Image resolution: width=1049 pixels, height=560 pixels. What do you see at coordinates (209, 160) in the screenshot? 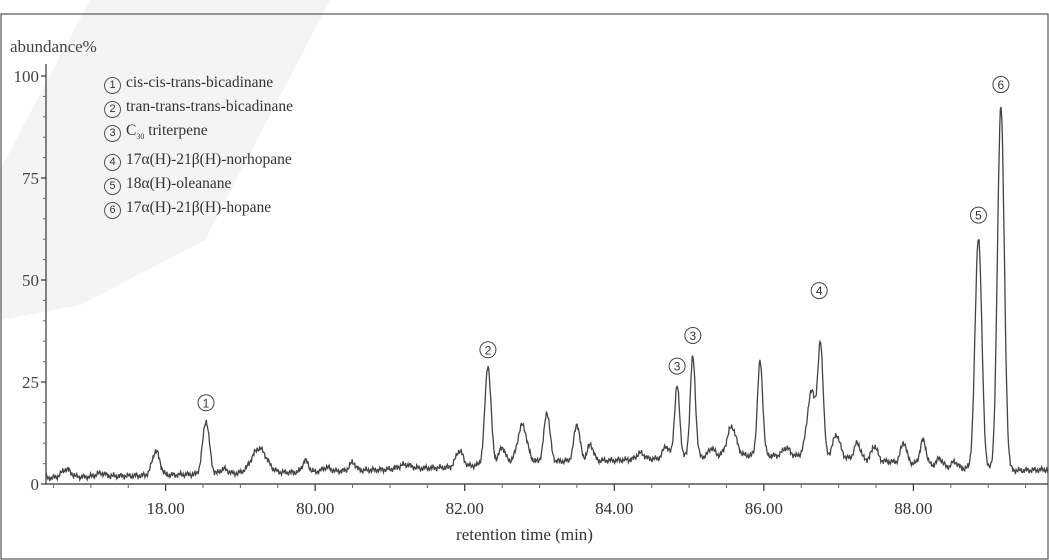
I see `legend-text: 17α(H)-21β(H)-norhopane` at bounding box center [209, 160].